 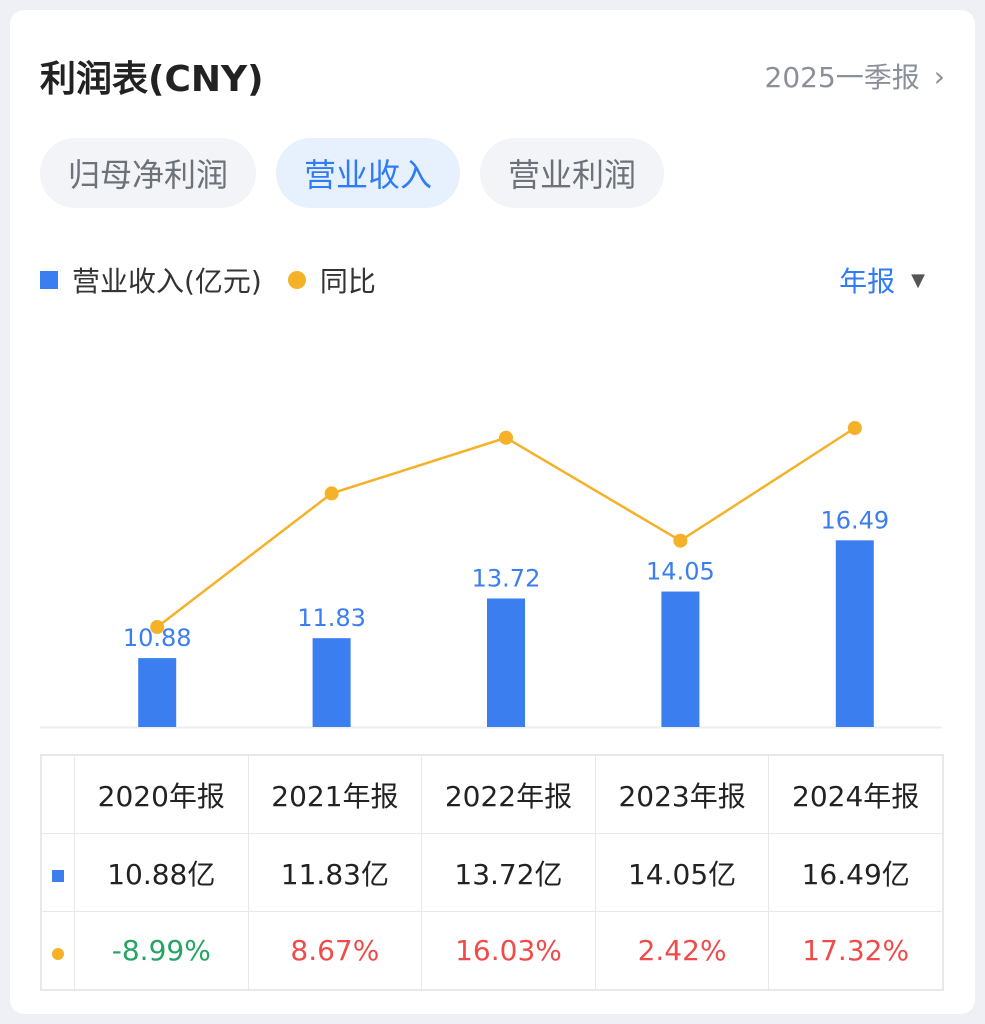 I want to click on tab-operating-profit: 营业利润, so click(x=572, y=173).